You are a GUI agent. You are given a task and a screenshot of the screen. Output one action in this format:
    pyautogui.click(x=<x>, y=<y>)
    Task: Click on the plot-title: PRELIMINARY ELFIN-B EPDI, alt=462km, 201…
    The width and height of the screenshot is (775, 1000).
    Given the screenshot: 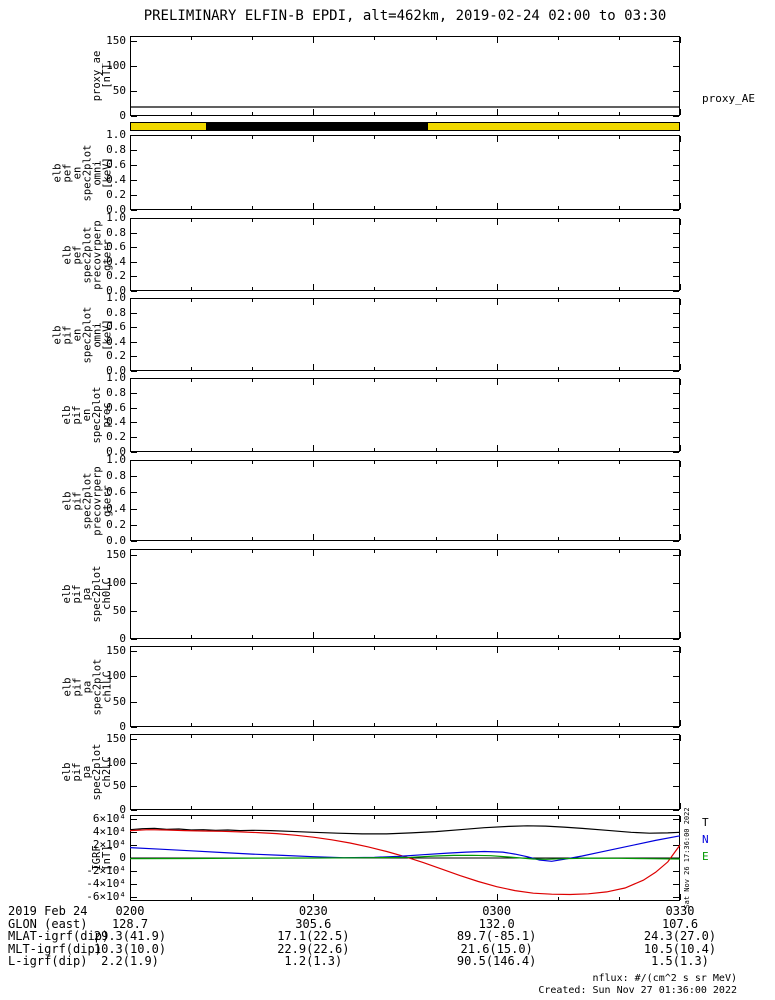 What is the action you would take?
    pyautogui.click(x=405, y=16)
    